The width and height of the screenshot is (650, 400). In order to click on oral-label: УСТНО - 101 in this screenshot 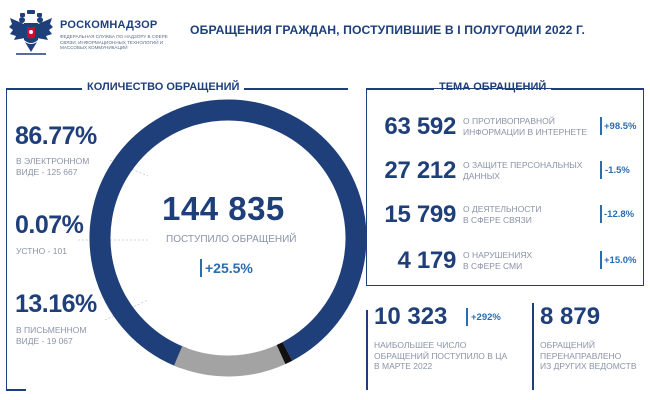, I will do `click(41, 251)`.